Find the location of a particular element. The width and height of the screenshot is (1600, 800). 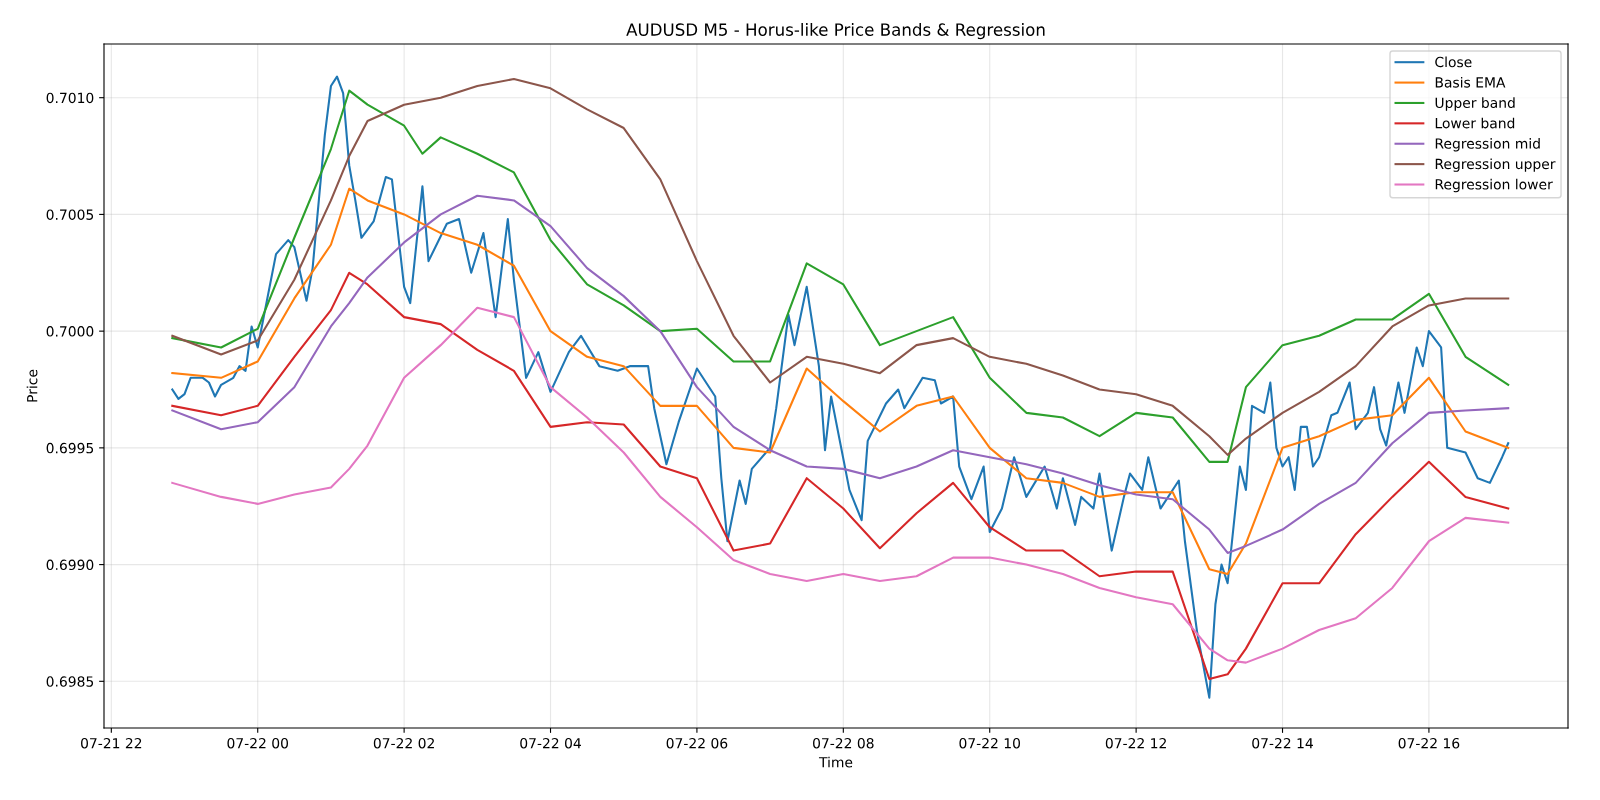

x-tick-label: 07-22 06 is located at coordinates (697, 743).